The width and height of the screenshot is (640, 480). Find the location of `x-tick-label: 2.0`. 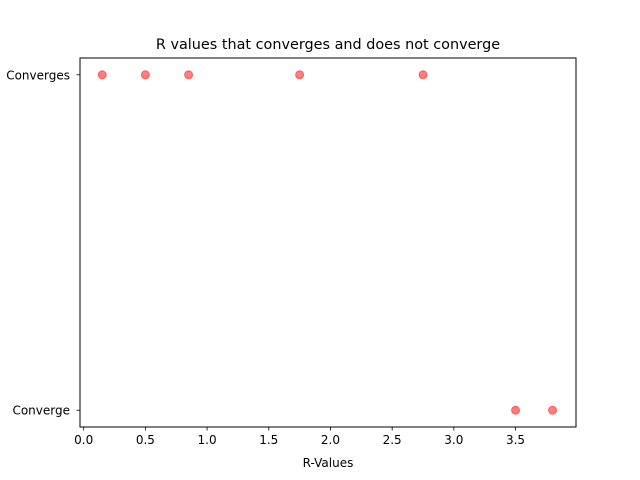

x-tick-label: 2.0 is located at coordinates (330, 440).